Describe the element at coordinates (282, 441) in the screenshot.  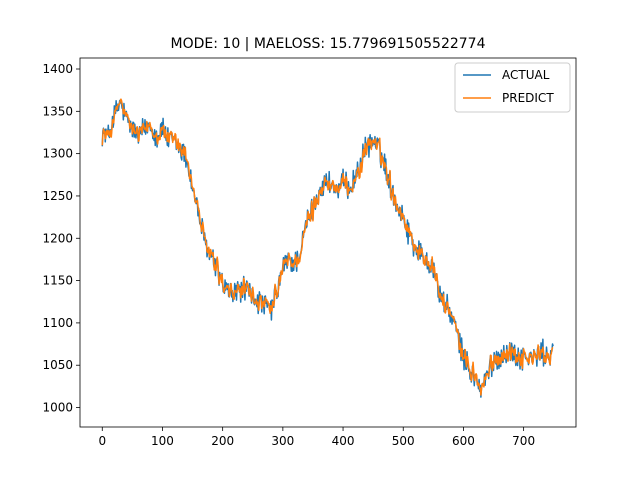
I see `x-tick-label: 300` at that location.